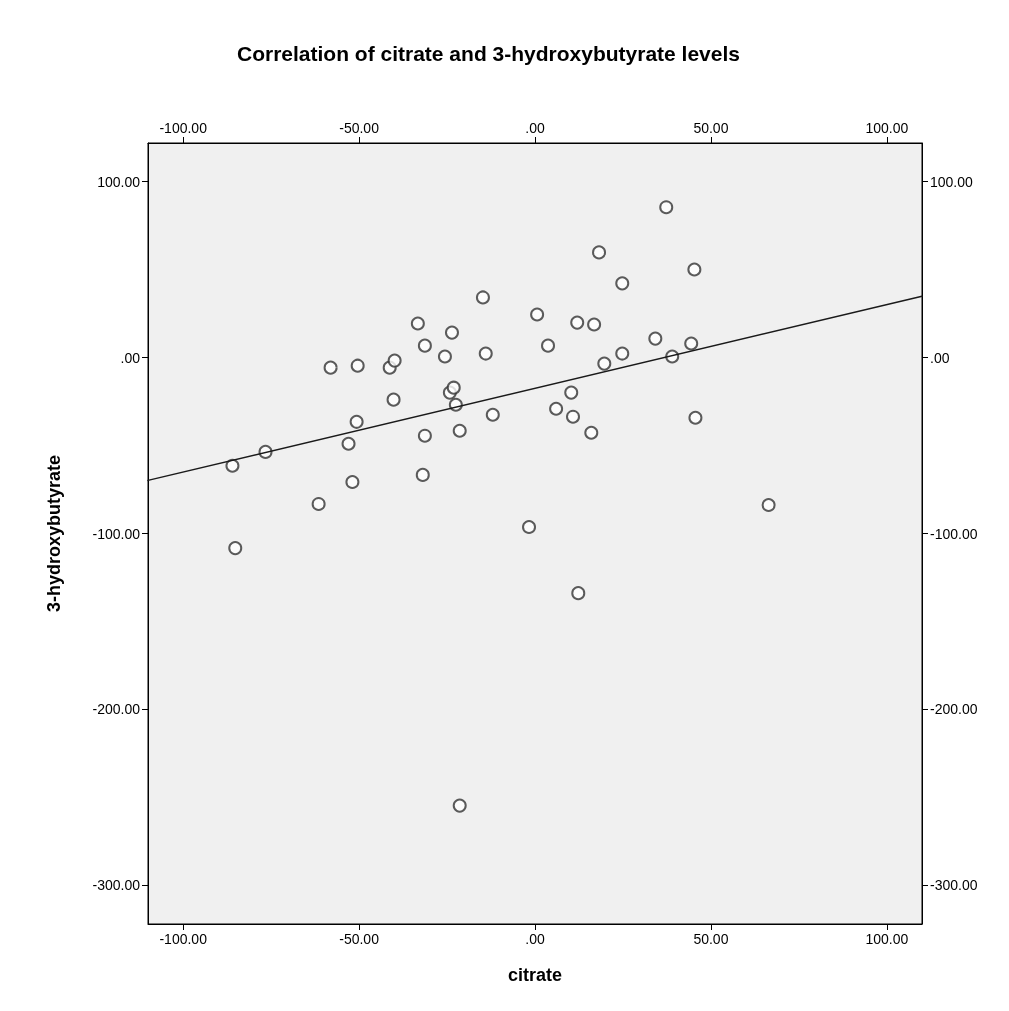 This screenshot has height=1011, width=1009. Describe the element at coordinates (116, 709) in the screenshot. I see `y-tick-label: -200.00` at that location.